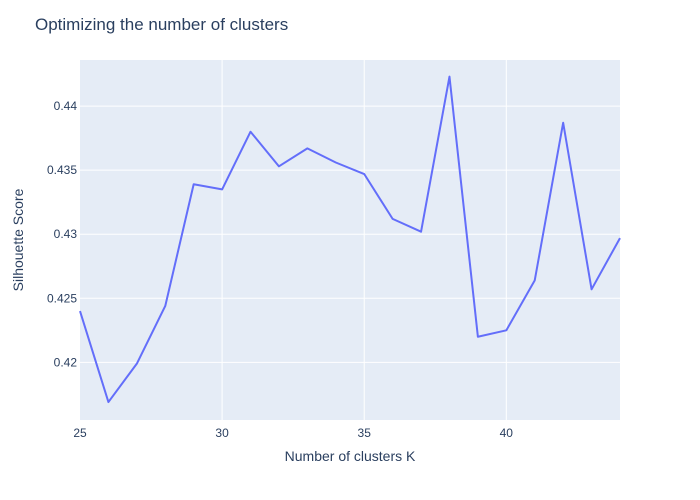  I want to click on x-tick-label: 40, so click(507, 433).